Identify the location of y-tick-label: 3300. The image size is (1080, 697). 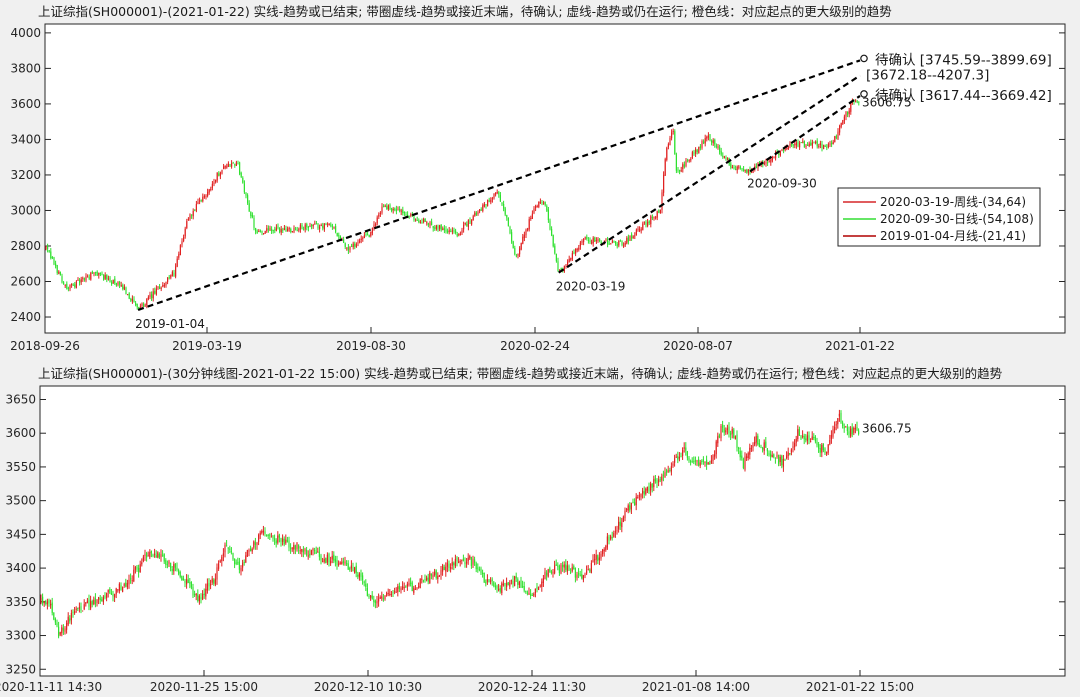
(20, 636).